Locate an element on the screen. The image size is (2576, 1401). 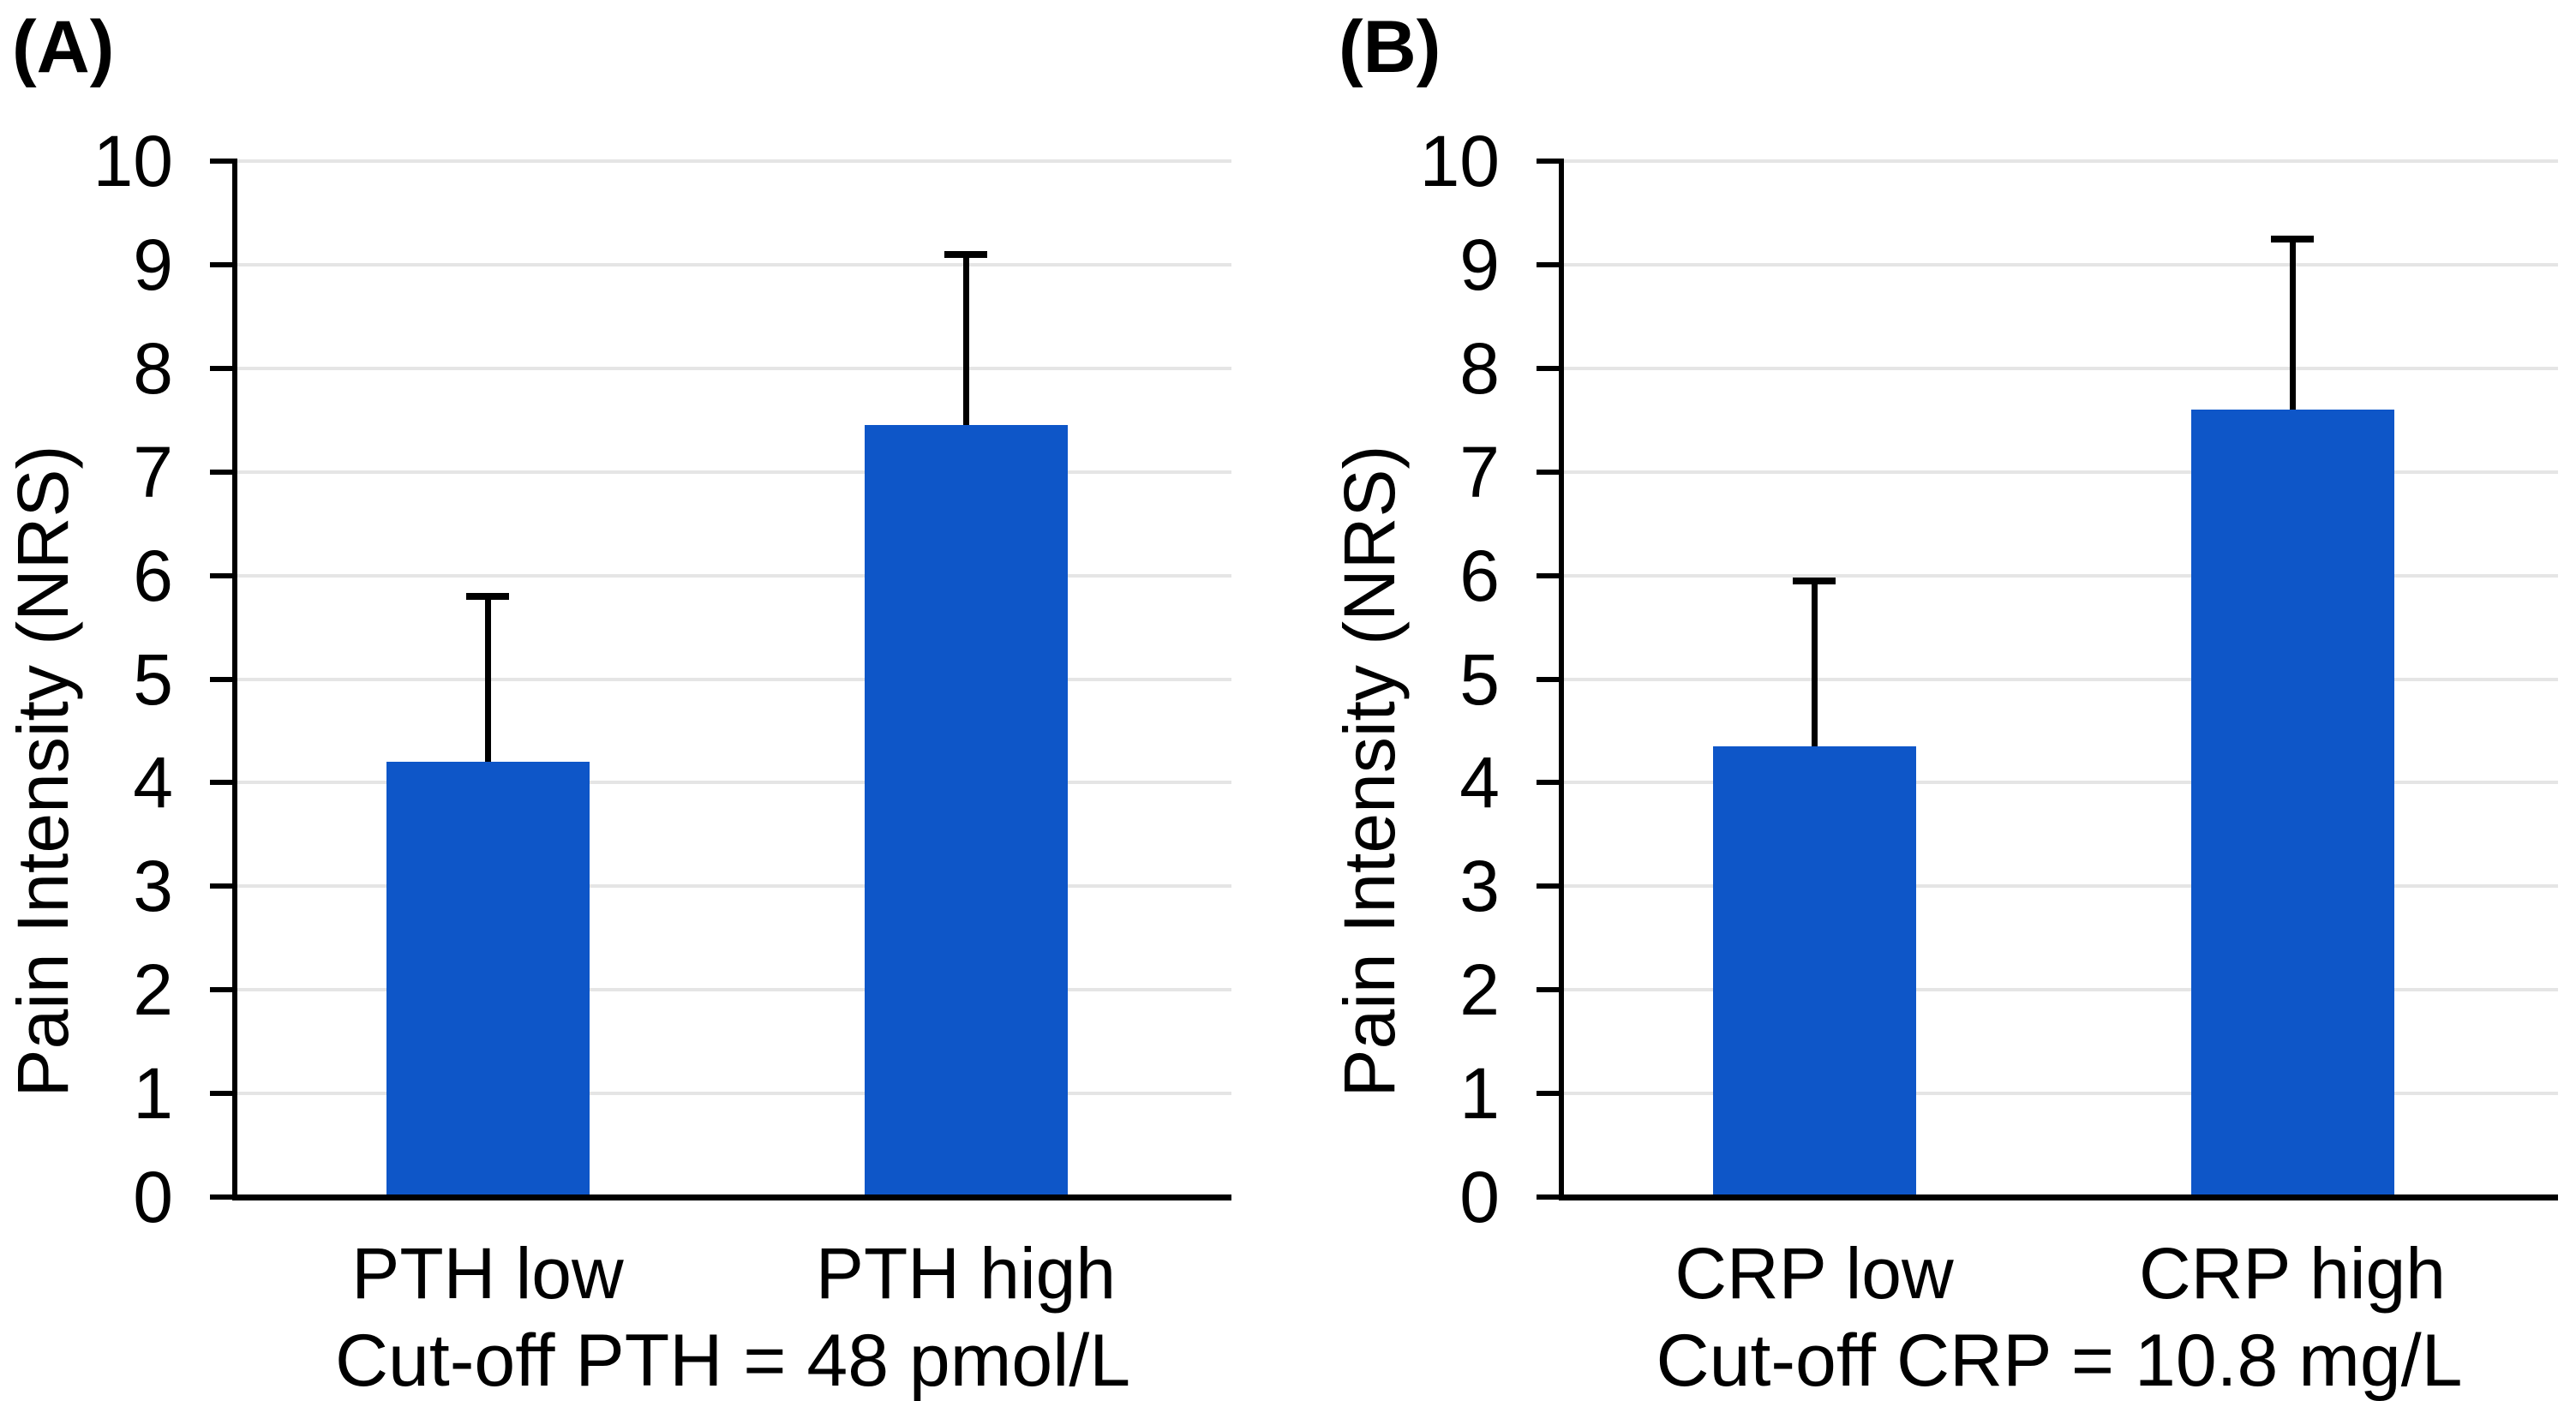
panel-a-label: (A) is located at coordinates (63, 47).